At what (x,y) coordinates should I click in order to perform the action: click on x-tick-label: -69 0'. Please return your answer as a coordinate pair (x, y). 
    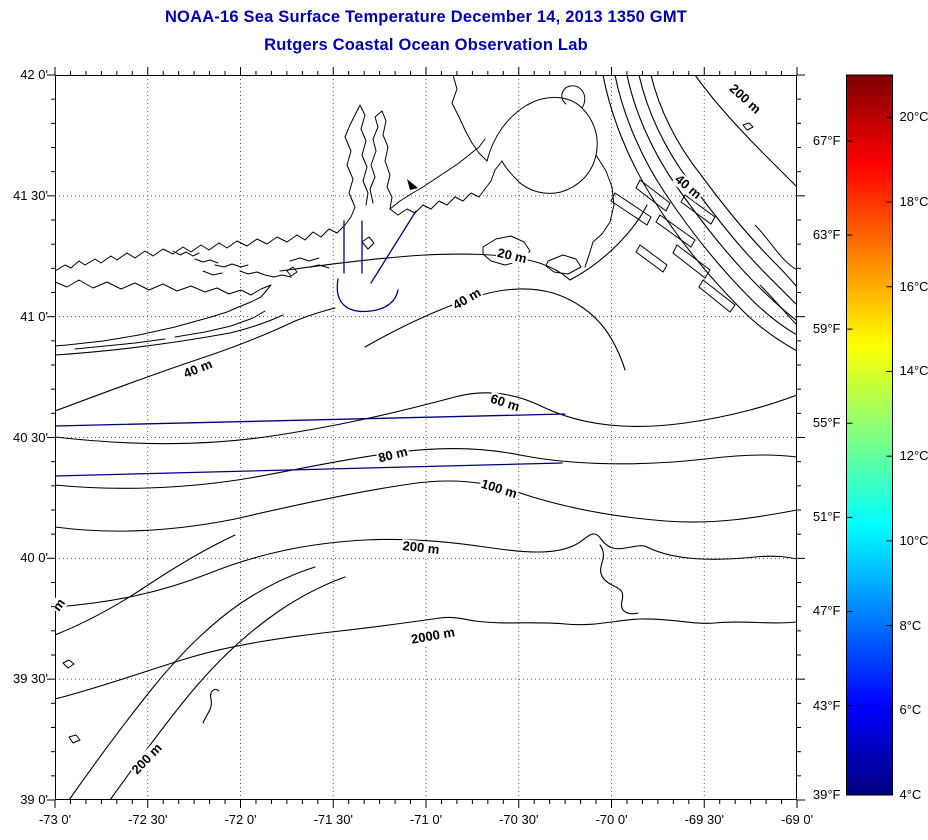
    Looking at the image, I should click on (797, 819).